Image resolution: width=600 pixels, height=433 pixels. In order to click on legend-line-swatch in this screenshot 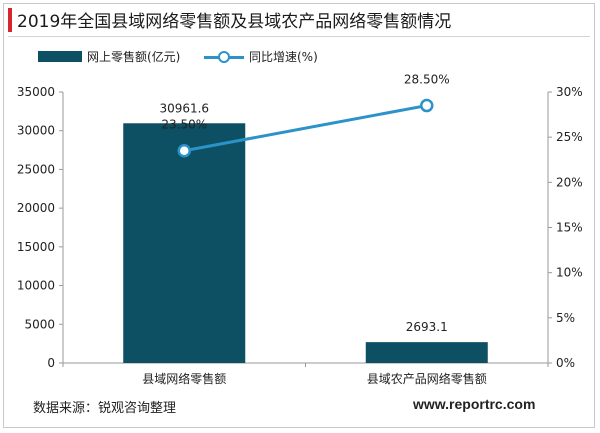, I will do `click(224, 57)`.